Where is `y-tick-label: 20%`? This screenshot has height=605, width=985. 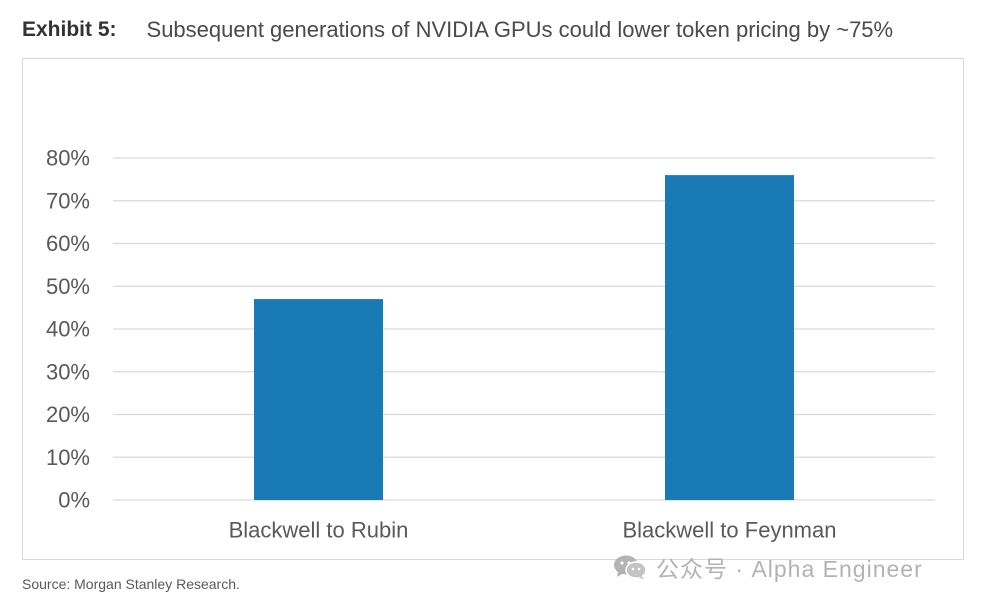
y-tick-label: 20% is located at coordinates (68, 414).